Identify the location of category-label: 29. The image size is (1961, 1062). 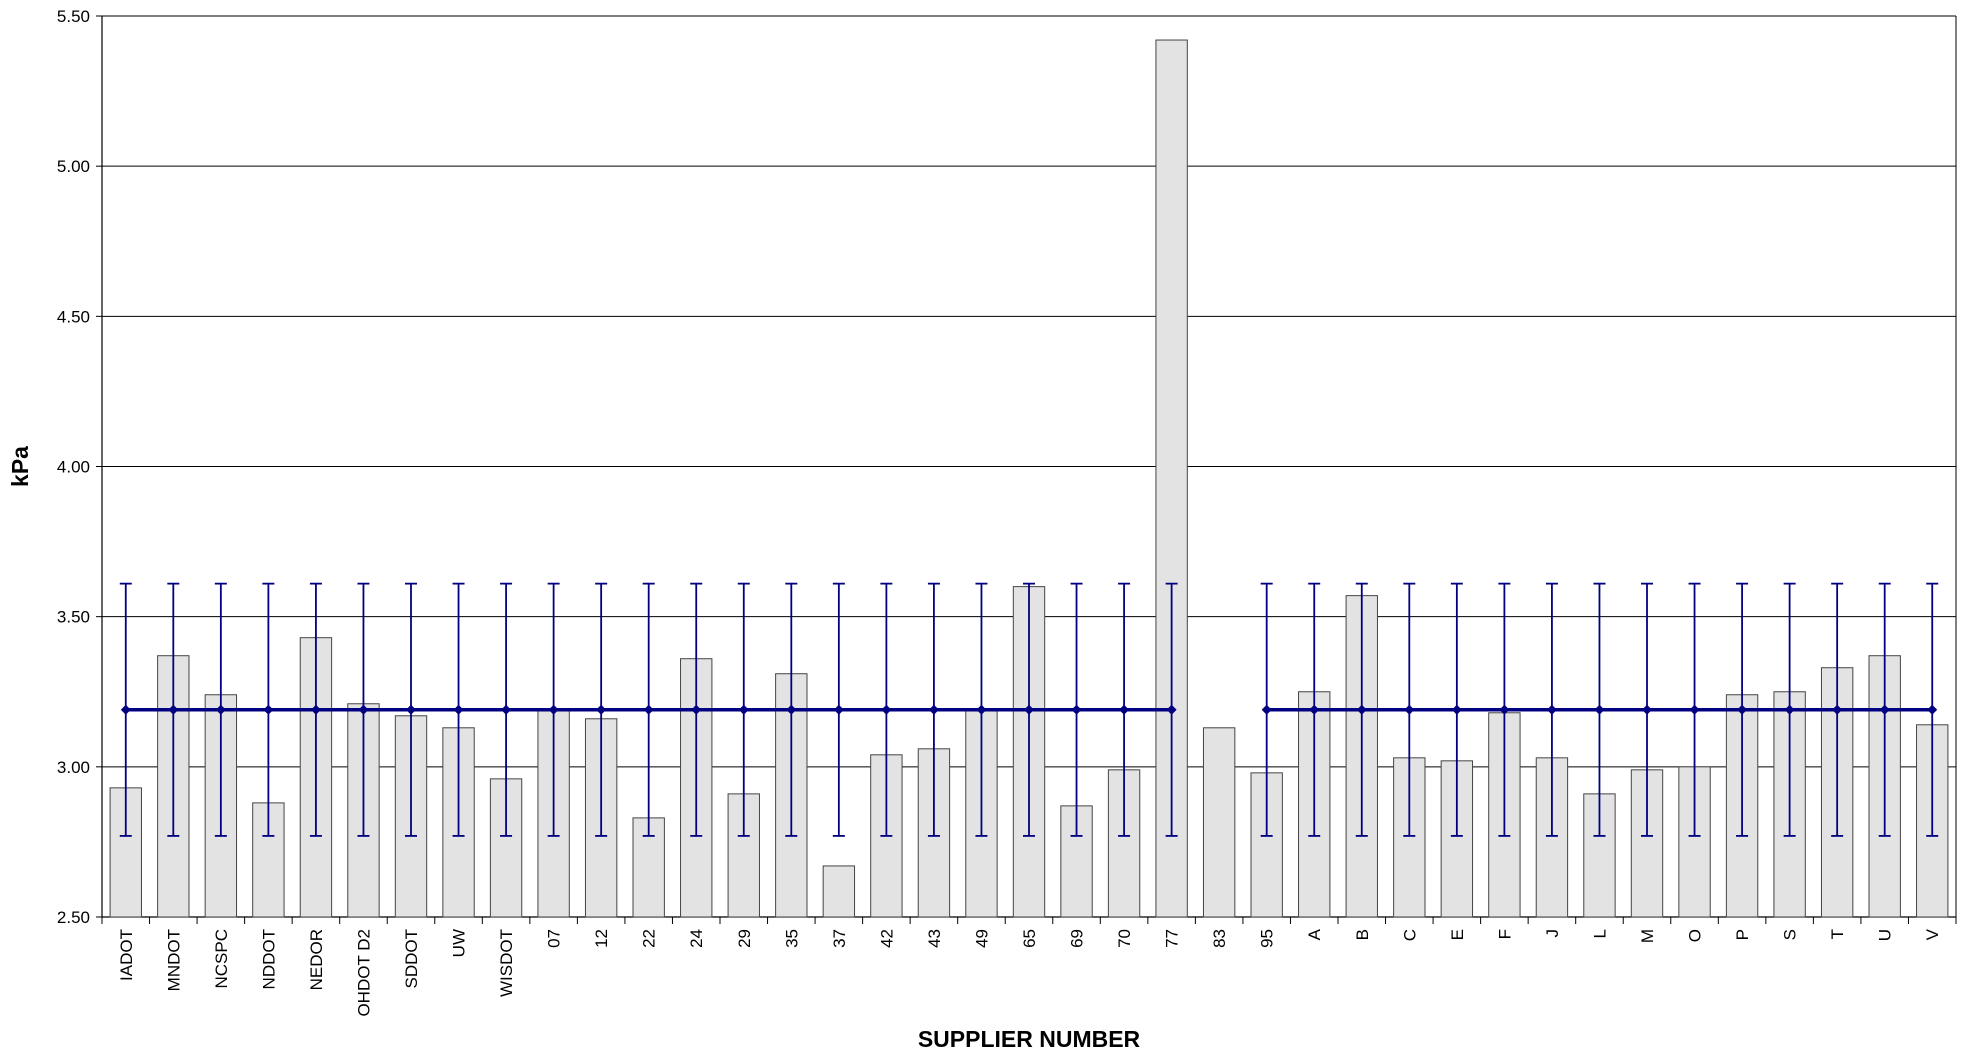
(744, 938).